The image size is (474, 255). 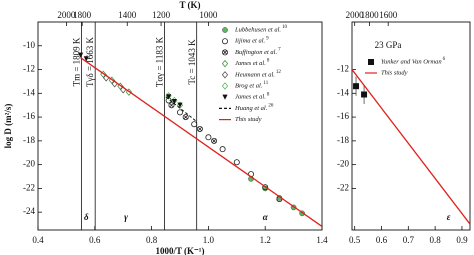 What do you see at coordinates (279, 50) in the screenshot?
I see `legend-ref: 7` at bounding box center [279, 50].